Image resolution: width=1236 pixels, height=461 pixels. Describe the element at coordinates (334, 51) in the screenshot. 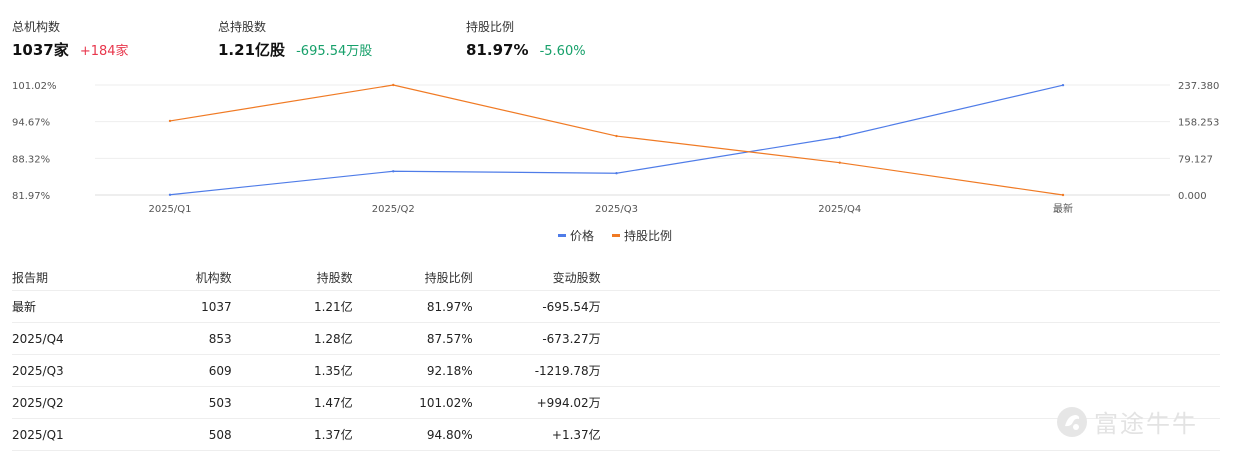

I see `stat-delta: -695.54万股` at that location.